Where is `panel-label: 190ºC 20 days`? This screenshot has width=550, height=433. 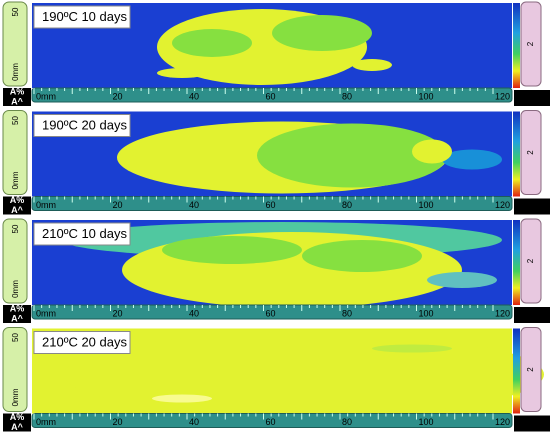 panel-label: 190ºC 20 days is located at coordinates (84, 124).